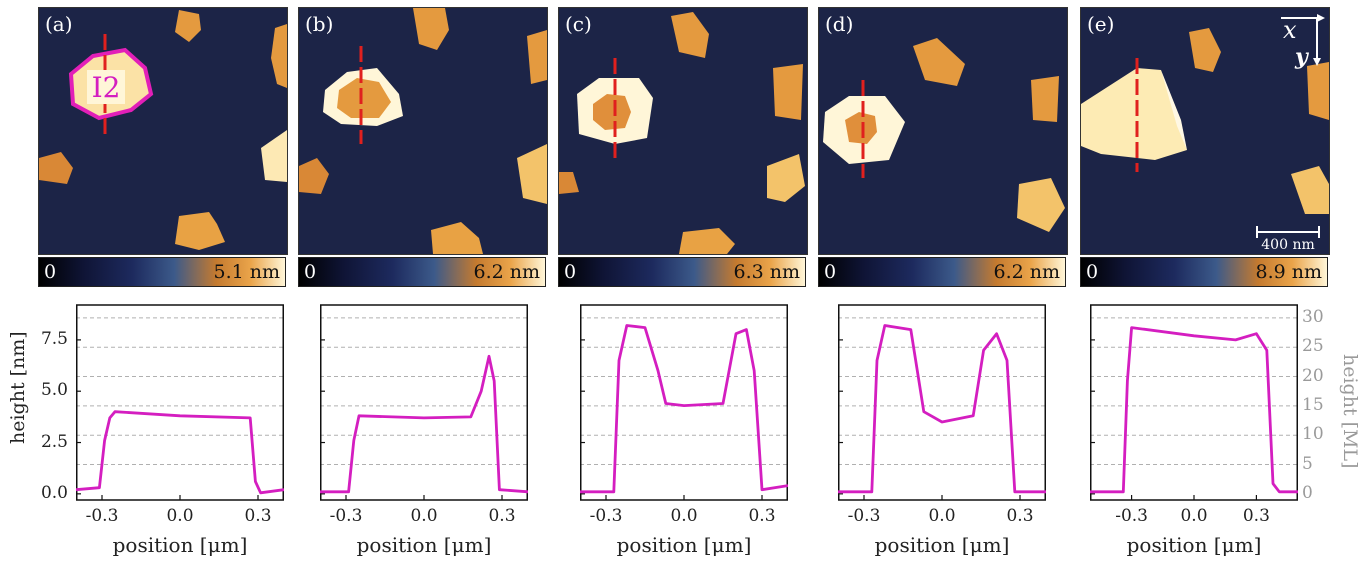 The width and height of the screenshot is (1368, 561). Describe the element at coordinates (1313, 346) in the screenshot. I see `y-tick-label-right: 25` at that location.